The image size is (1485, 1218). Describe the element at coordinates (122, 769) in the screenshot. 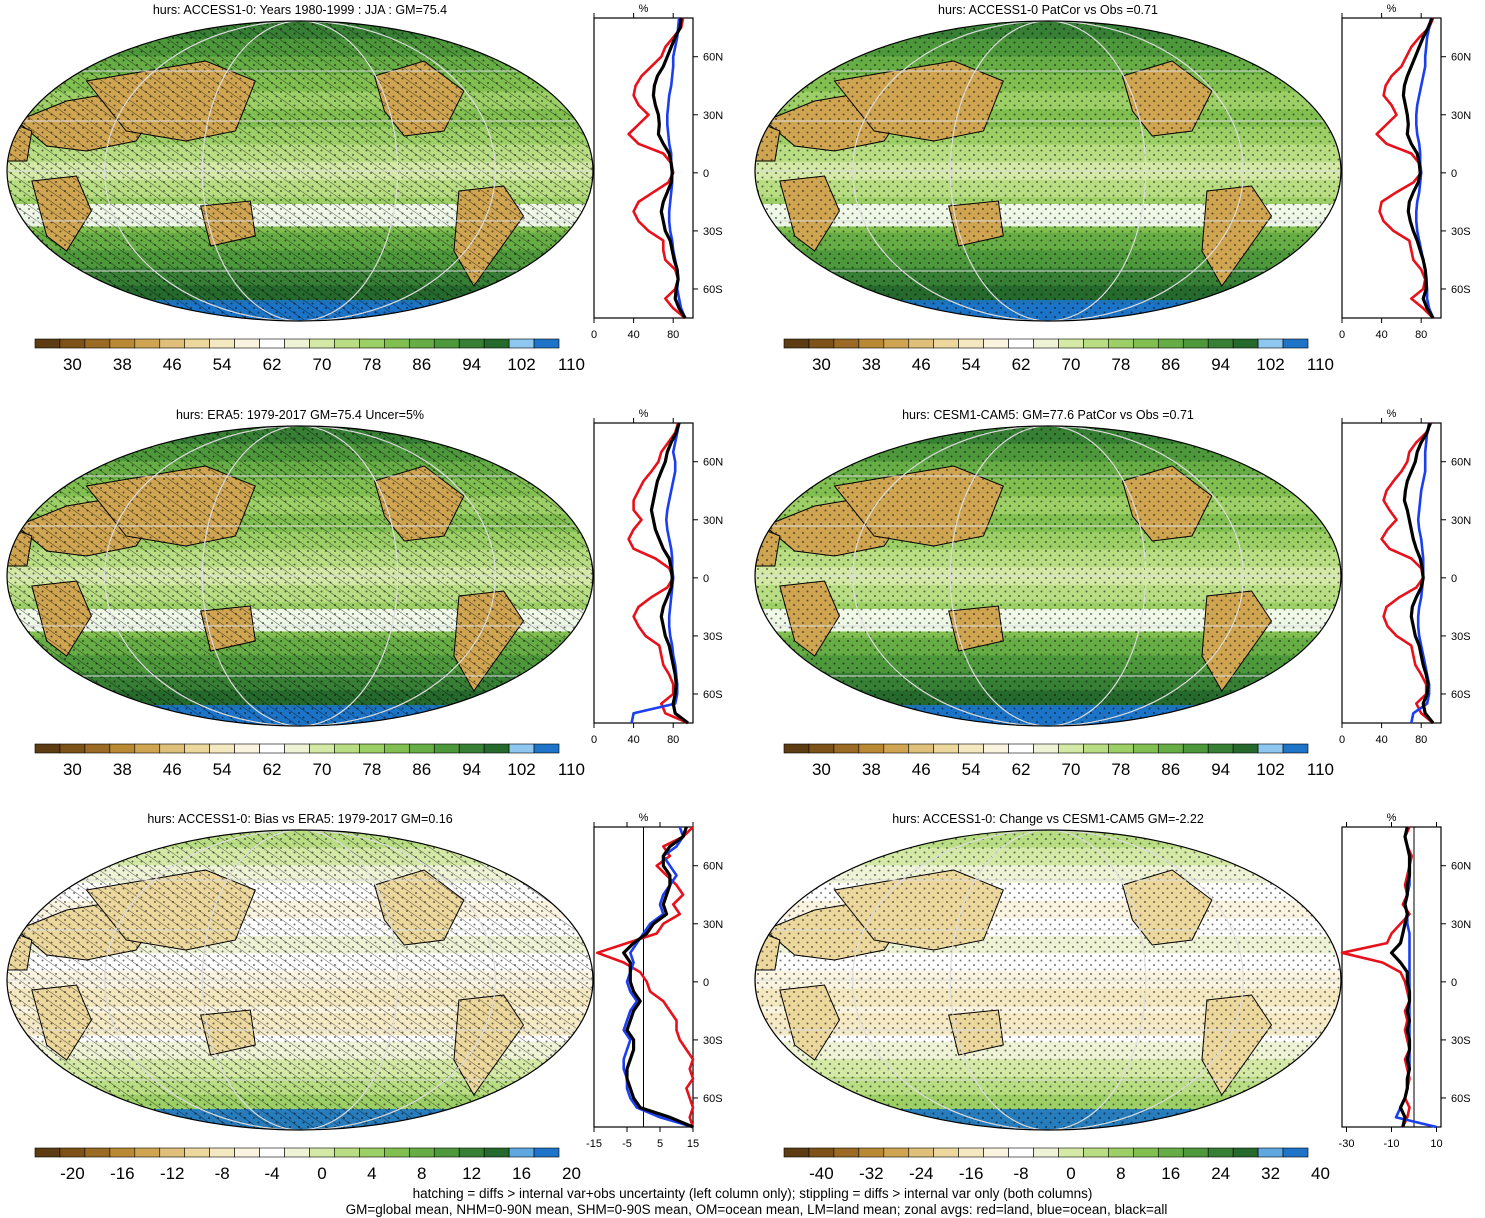

I see `colorbar-label: 38` at that location.